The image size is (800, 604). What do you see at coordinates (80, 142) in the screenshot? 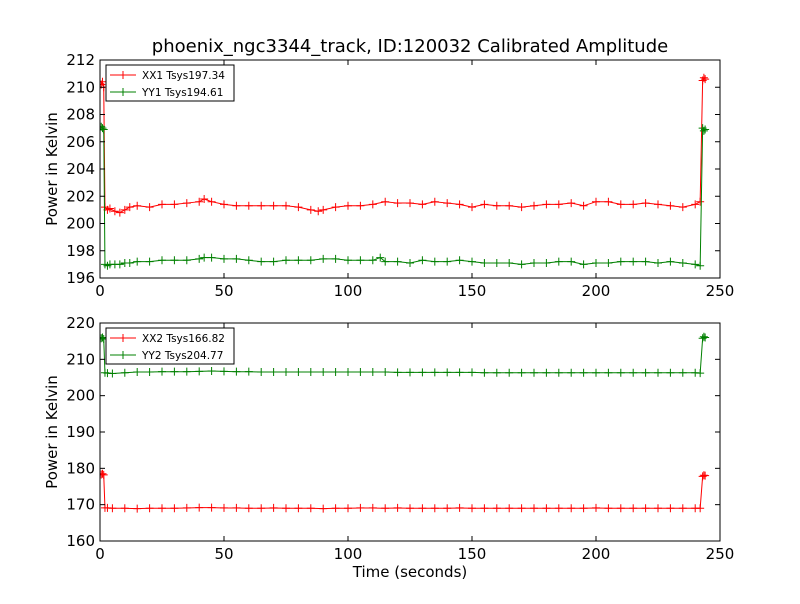
I see `y-tick-label: 206` at bounding box center [80, 142].